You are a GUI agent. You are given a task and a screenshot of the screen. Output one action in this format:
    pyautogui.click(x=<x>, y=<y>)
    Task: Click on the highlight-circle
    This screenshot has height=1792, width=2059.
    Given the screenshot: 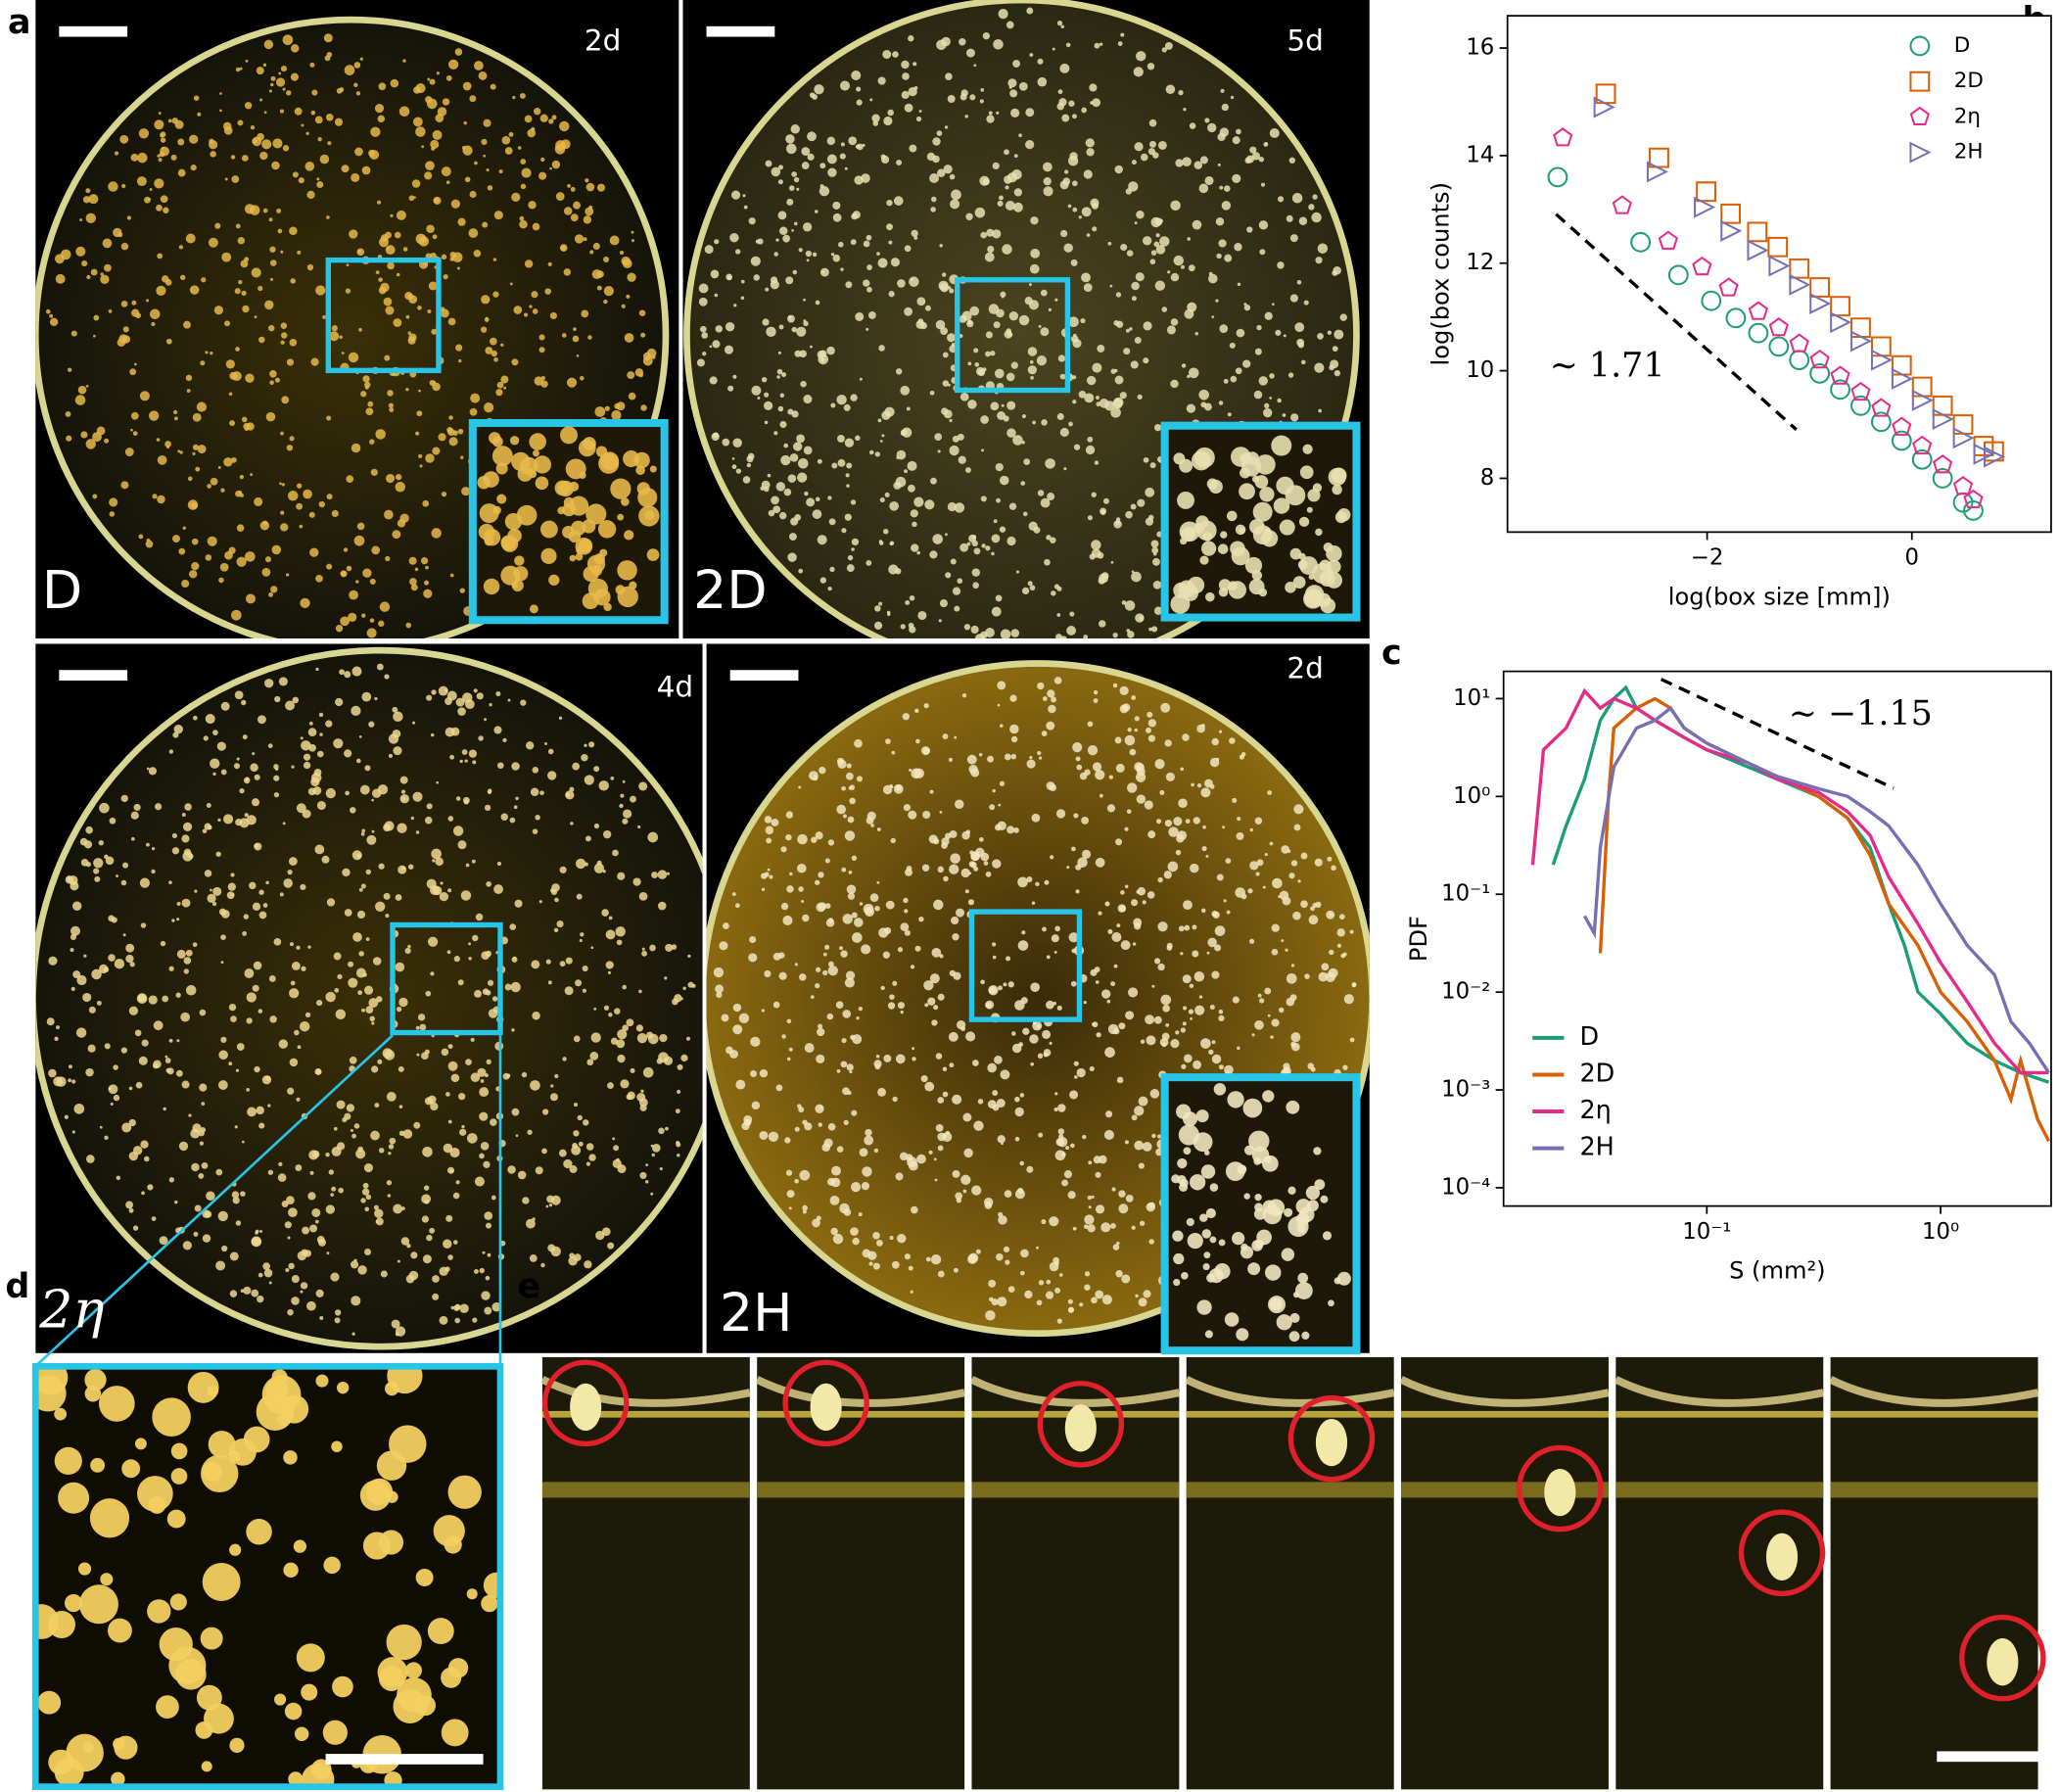 What is the action you would take?
    pyautogui.click(x=585, y=1403)
    